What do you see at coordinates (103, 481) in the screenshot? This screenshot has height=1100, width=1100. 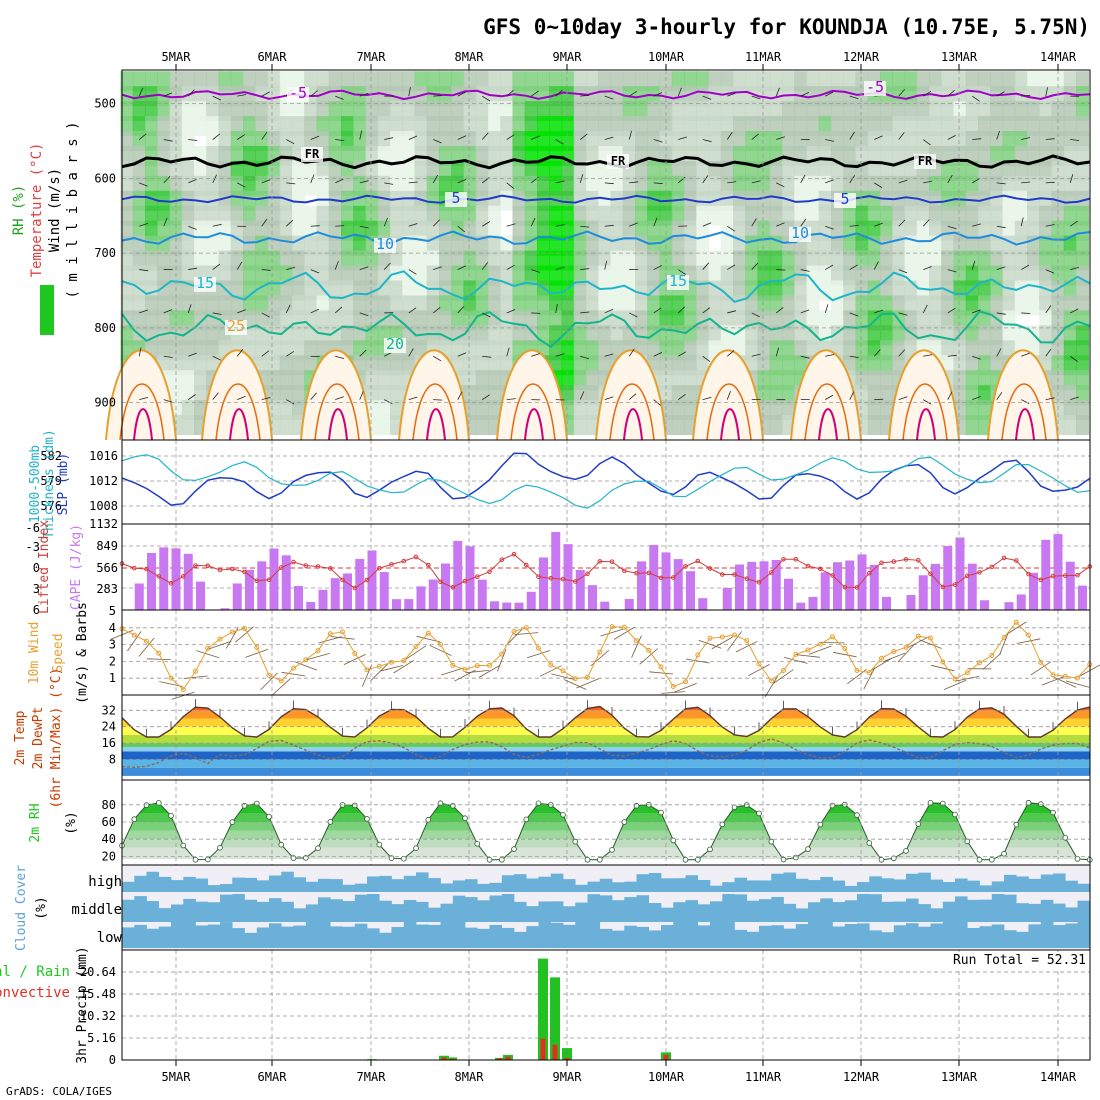 I see `tick-label-right: 1012` at bounding box center [103, 481].